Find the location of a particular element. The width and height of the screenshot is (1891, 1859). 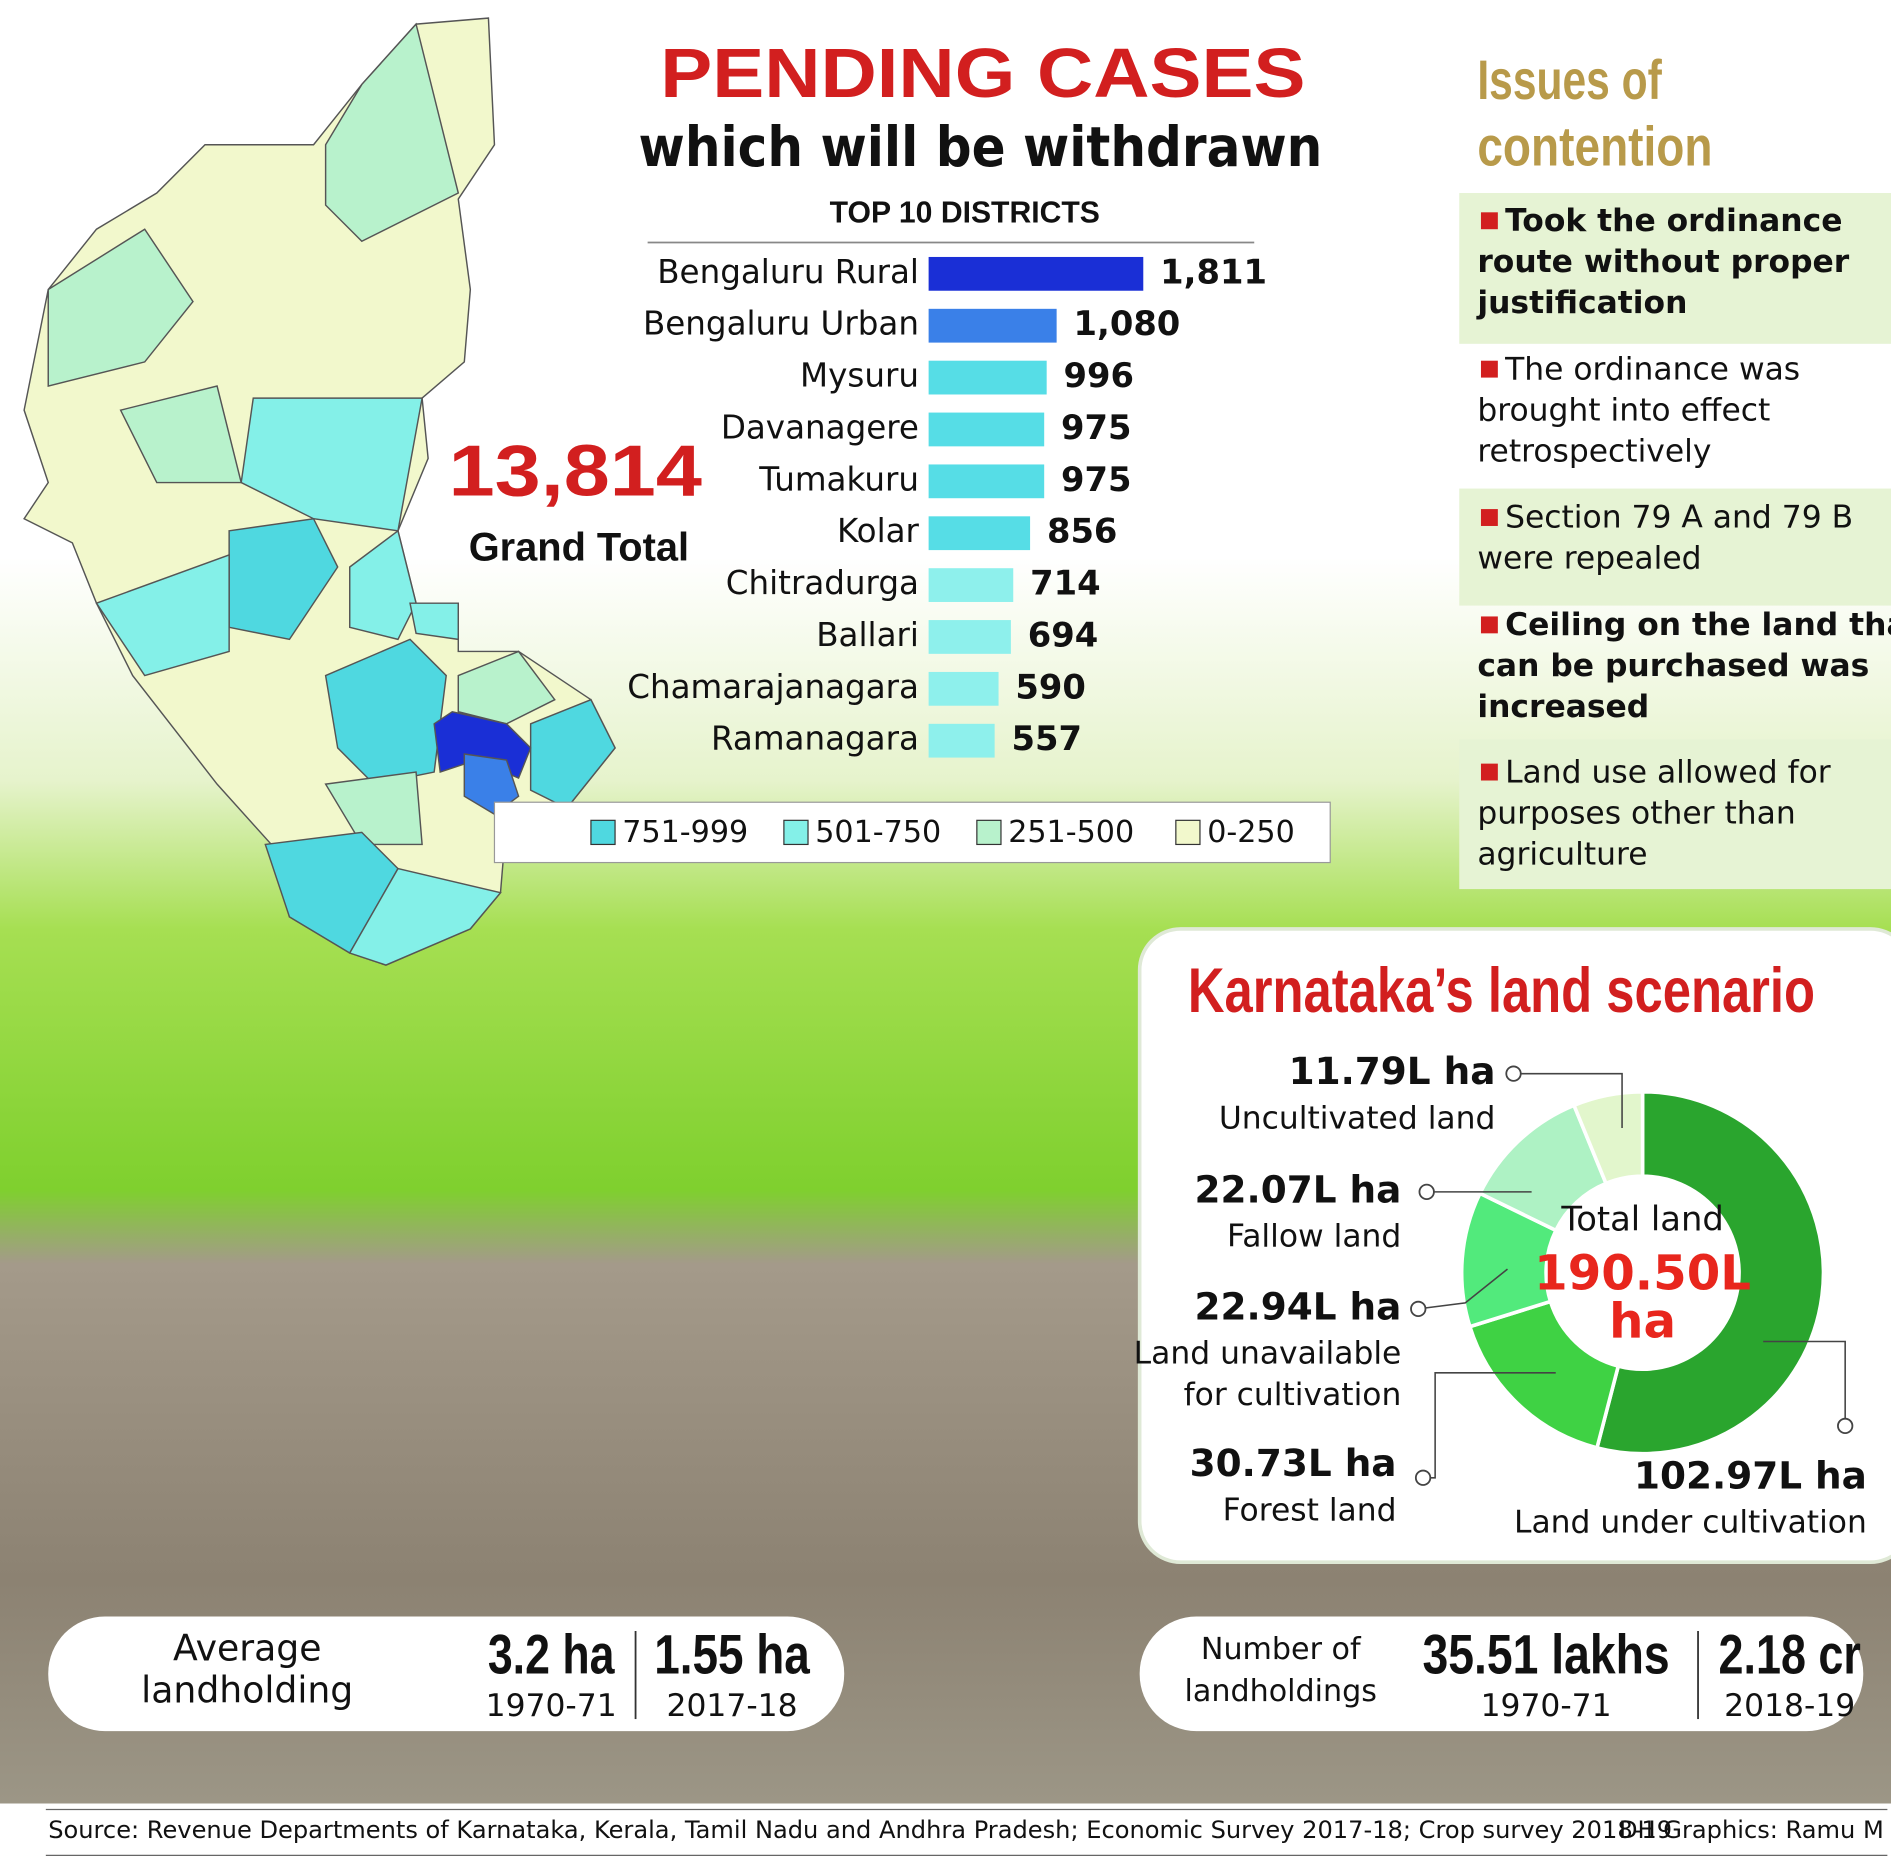

legend-label: 751-999 is located at coordinates (685, 832).